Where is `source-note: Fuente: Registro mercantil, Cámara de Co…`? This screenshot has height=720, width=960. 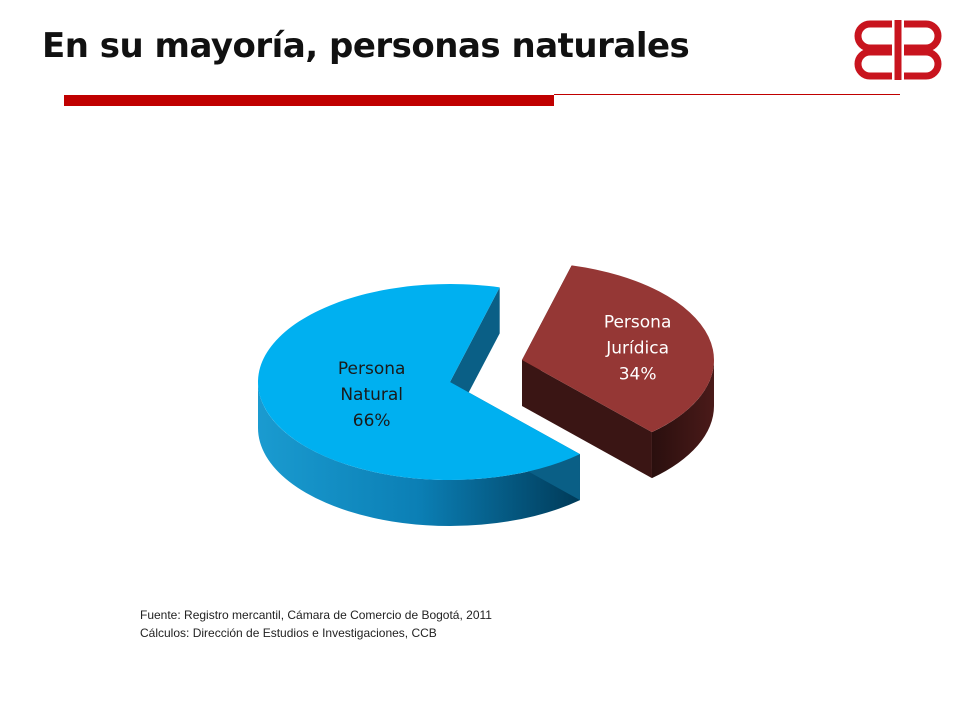 source-note: Fuente: Registro mercantil, Cámara de Co… is located at coordinates (316, 624).